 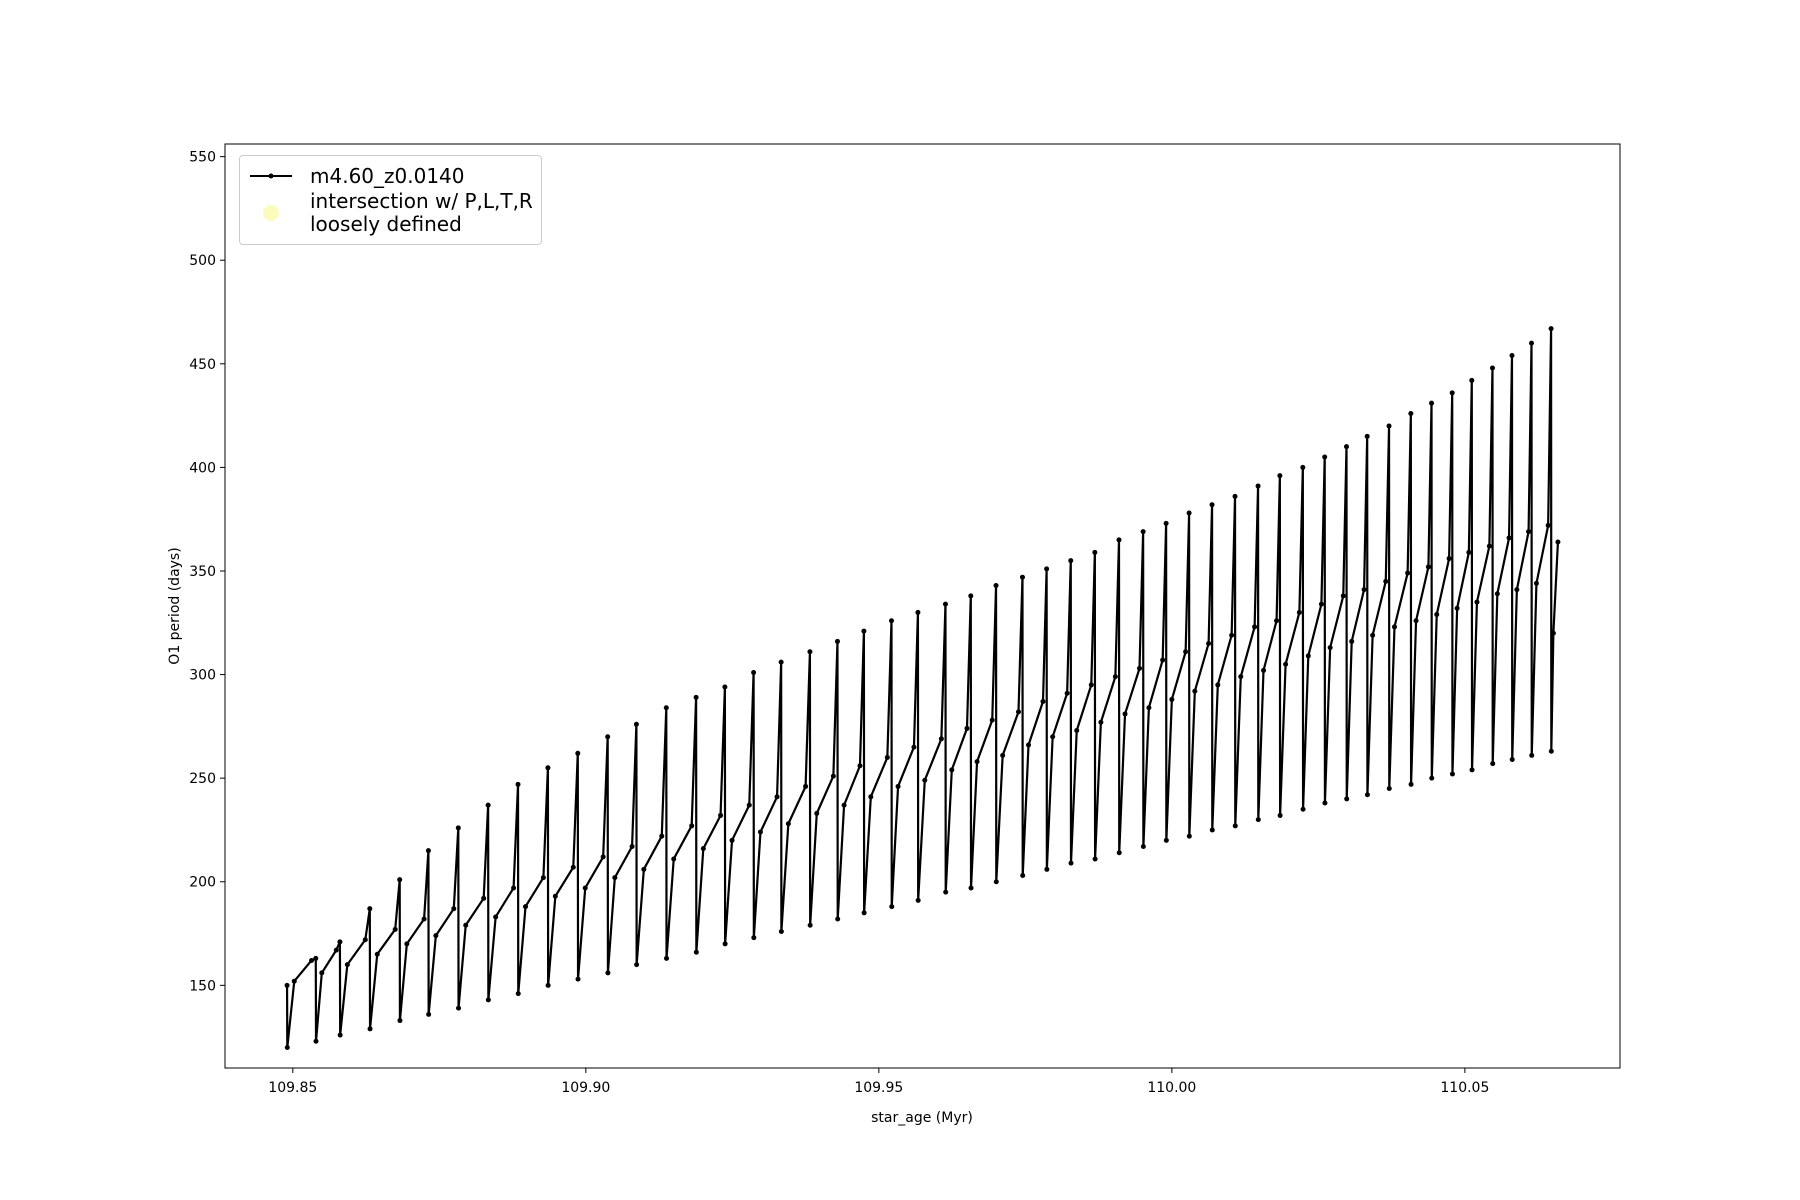 What do you see at coordinates (878, 1088) in the screenshot?
I see `x-tick-label: 109.95` at bounding box center [878, 1088].